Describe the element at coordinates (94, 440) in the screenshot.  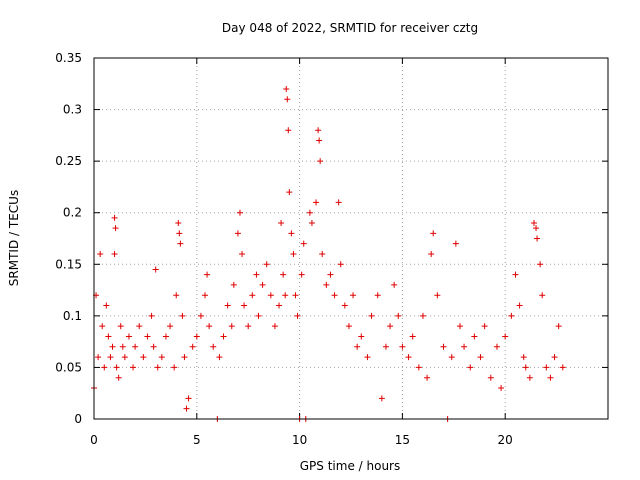
I see `x-tick-label: 0` at that location.